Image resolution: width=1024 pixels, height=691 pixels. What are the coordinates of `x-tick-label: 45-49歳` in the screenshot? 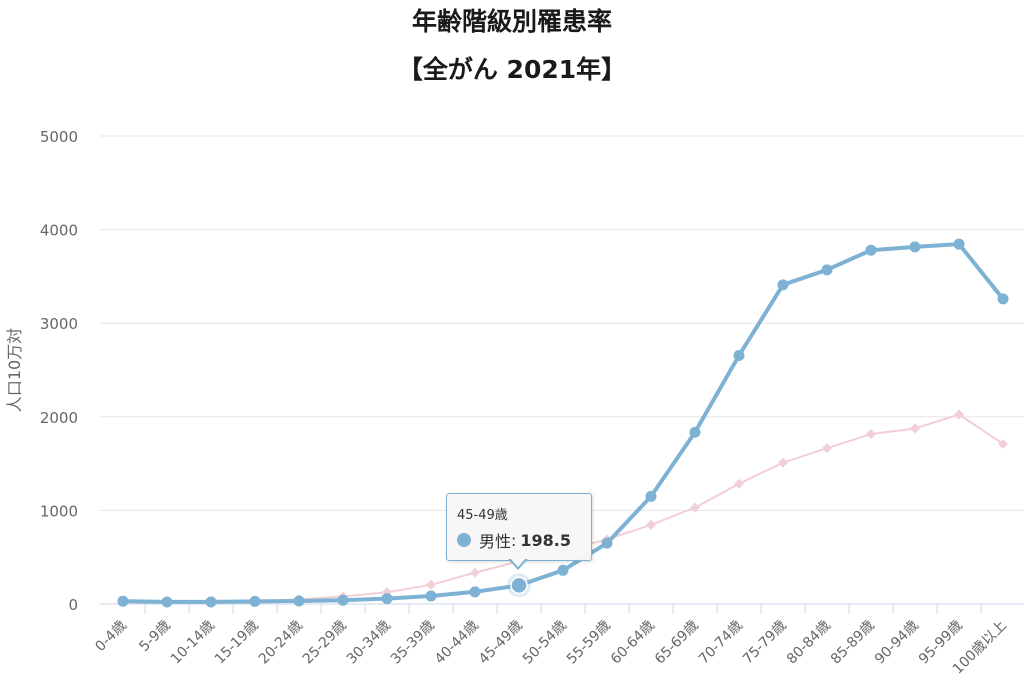 It's located at (501, 643).